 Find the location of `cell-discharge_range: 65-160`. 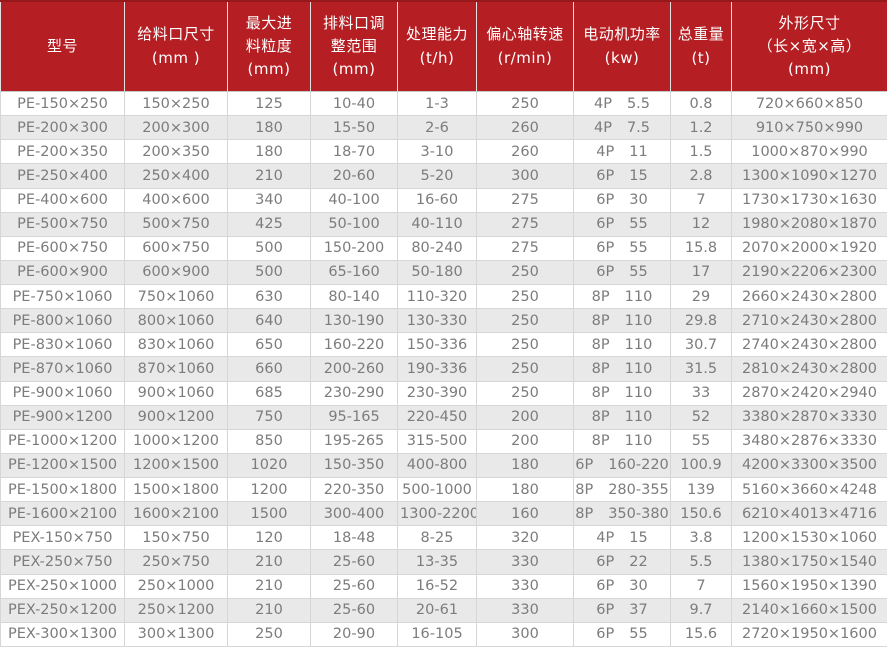

cell-discharge_range: 65-160 is located at coordinates (354, 272).